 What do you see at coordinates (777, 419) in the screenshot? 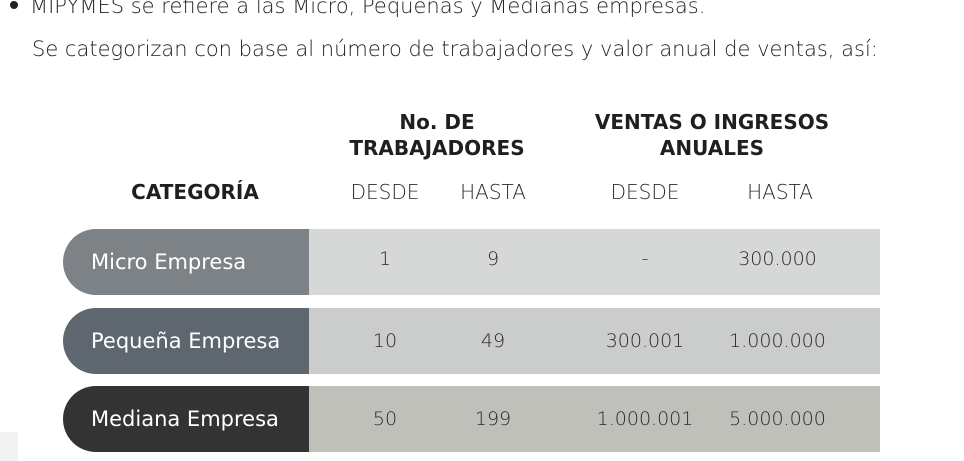
I see `sales-to-cell: 5.000.000` at bounding box center [777, 419].